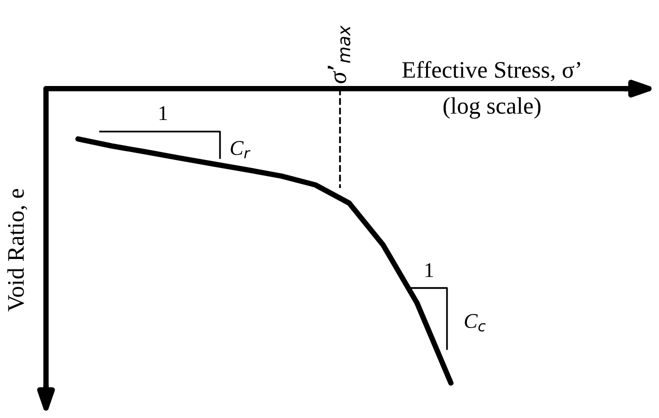 Image resolution: width=659 pixels, height=418 pixels. What do you see at coordinates (475, 323) in the screenshot?
I see `annotation: C$_{c}$` at bounding box center [475, 323].